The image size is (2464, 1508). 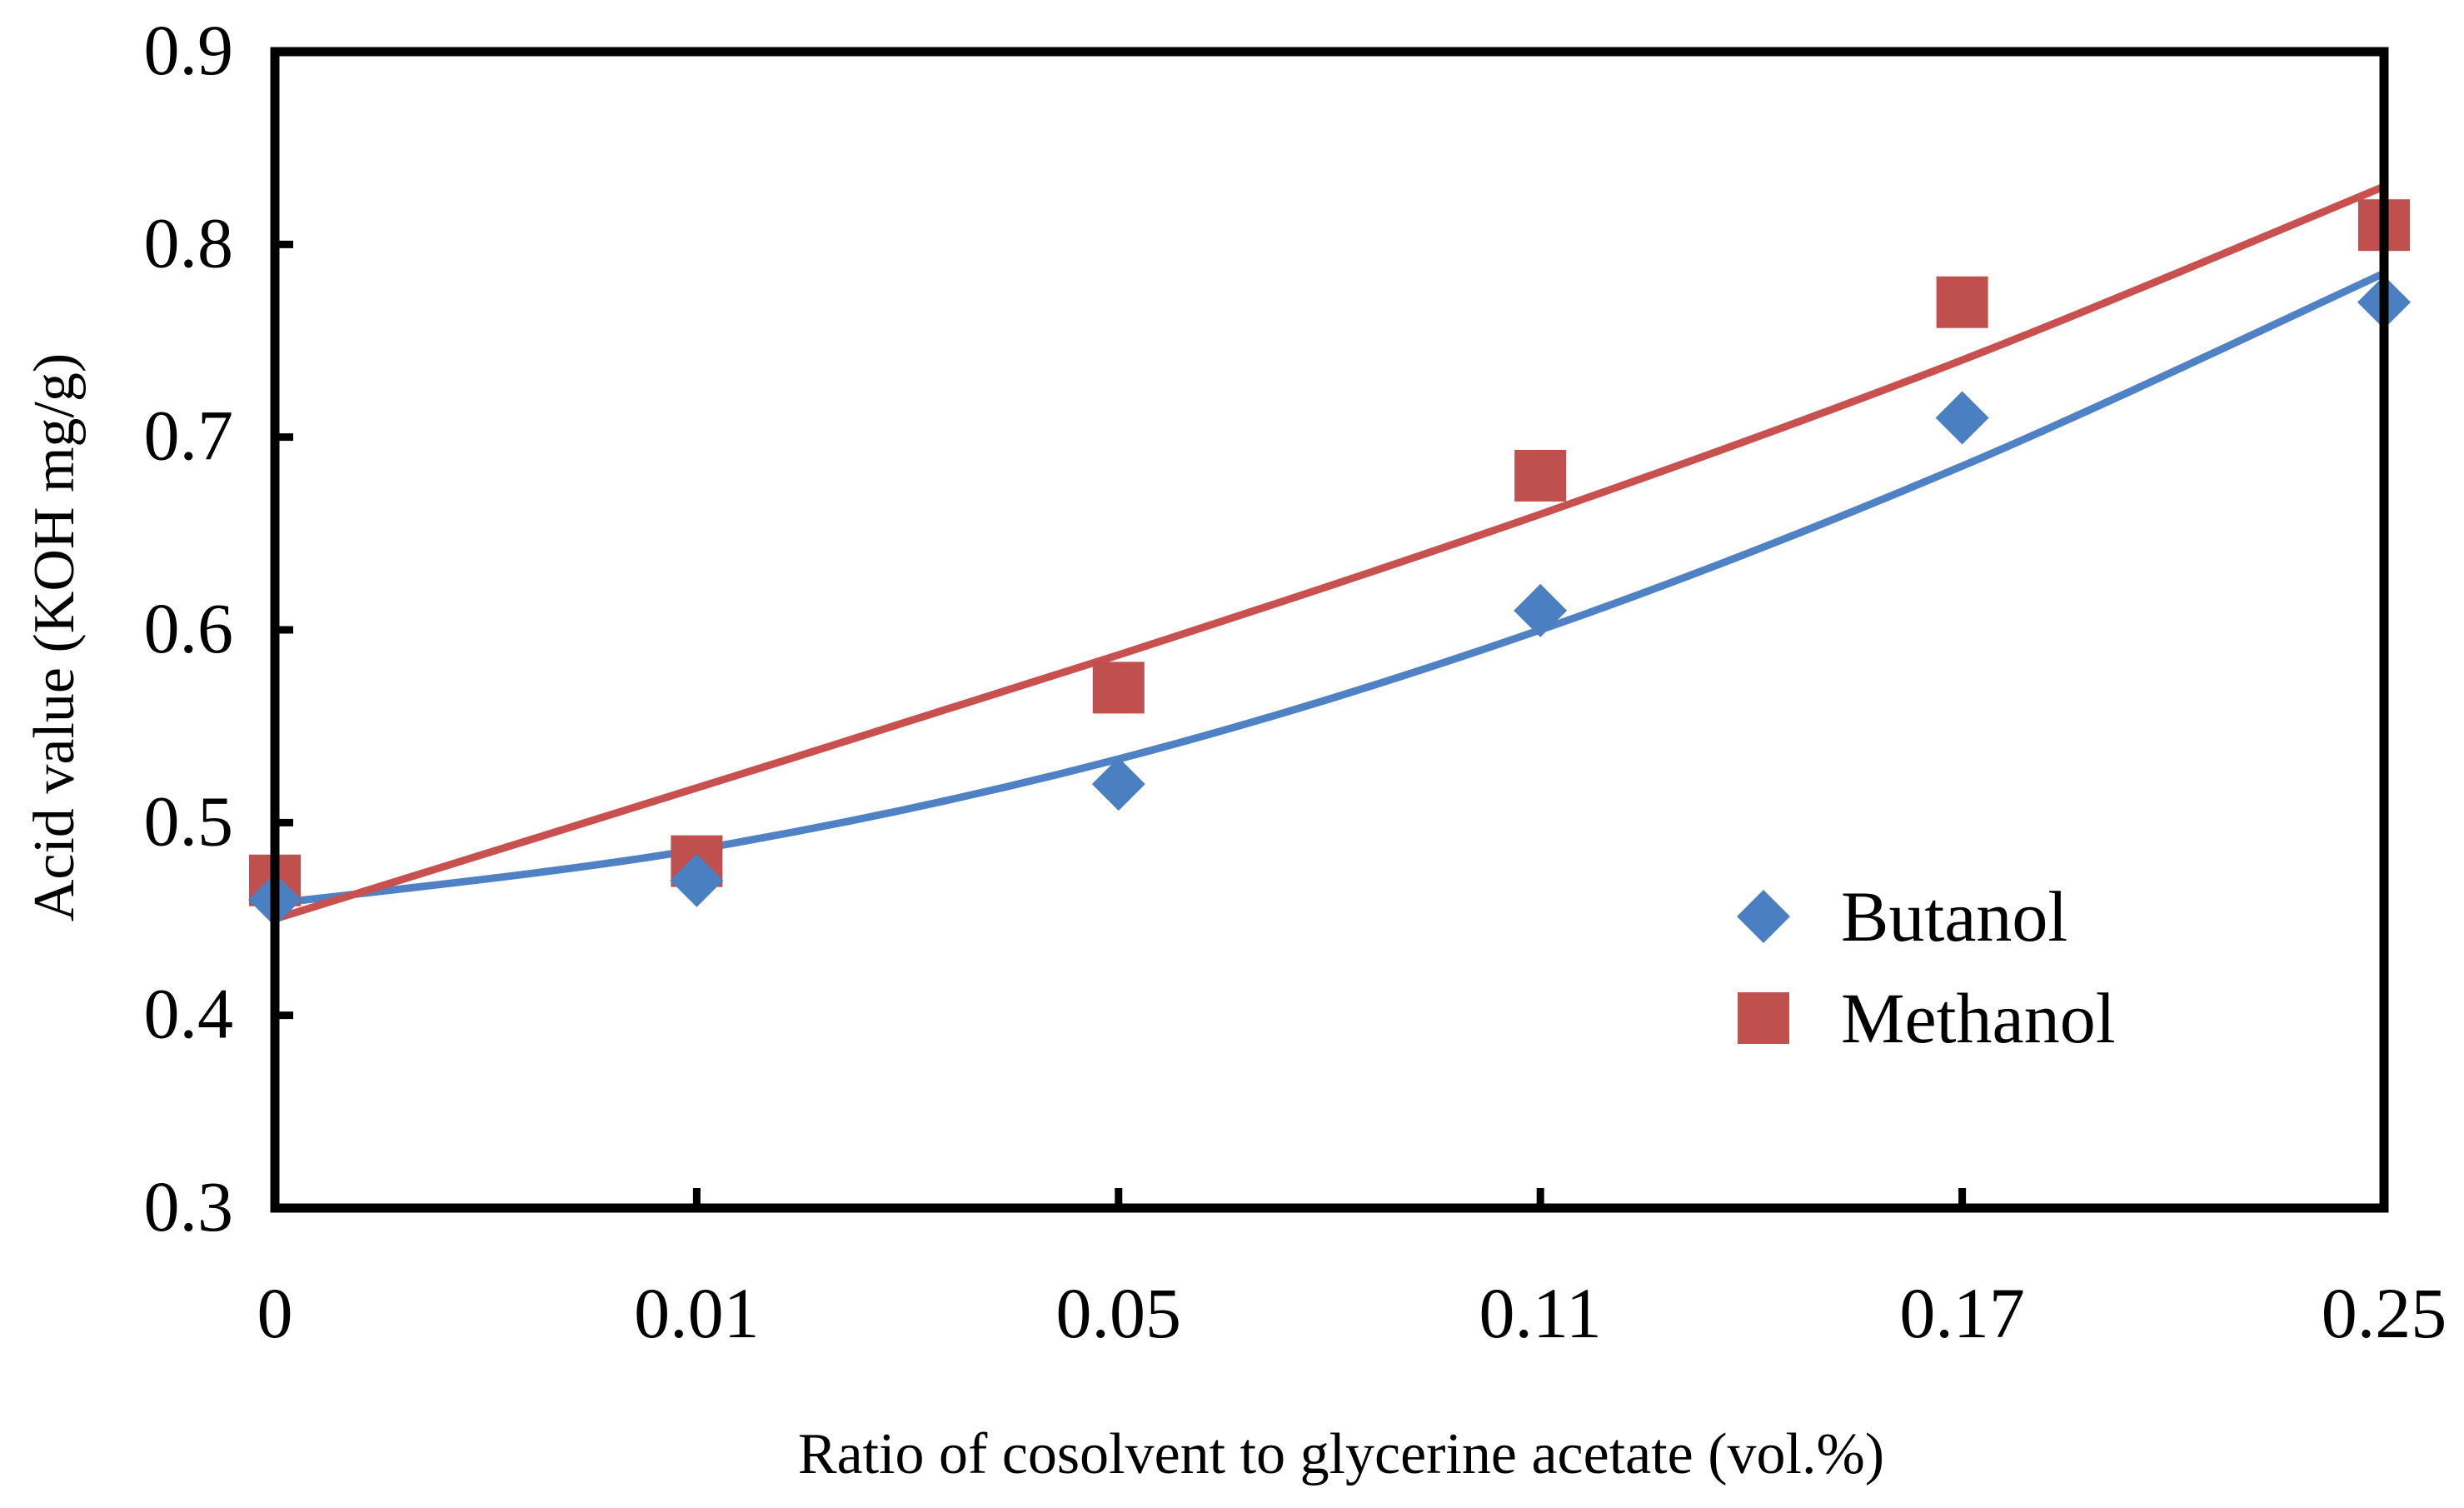 I want to click on marker-butanol-0.01, so click(x=697, y=880).